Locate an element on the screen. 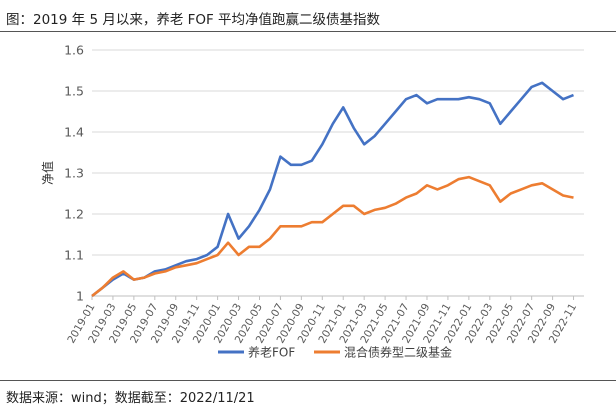 Image resolution: width=616 pixels, height=411 pixels. y-tick-labels: 1 1.1 1.2 1.3 1.4 1.5 1.6 is located at coordinates (74, 173).